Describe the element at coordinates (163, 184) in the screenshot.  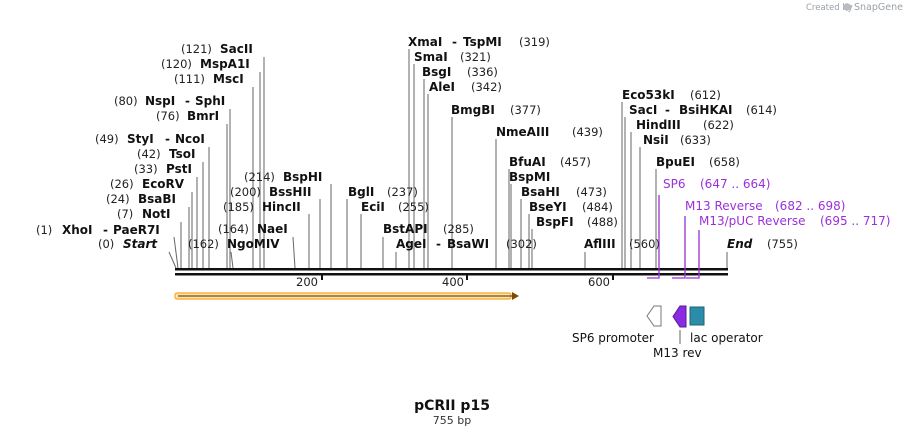
I see `site-name-ecorv: EcoRV` at that location.